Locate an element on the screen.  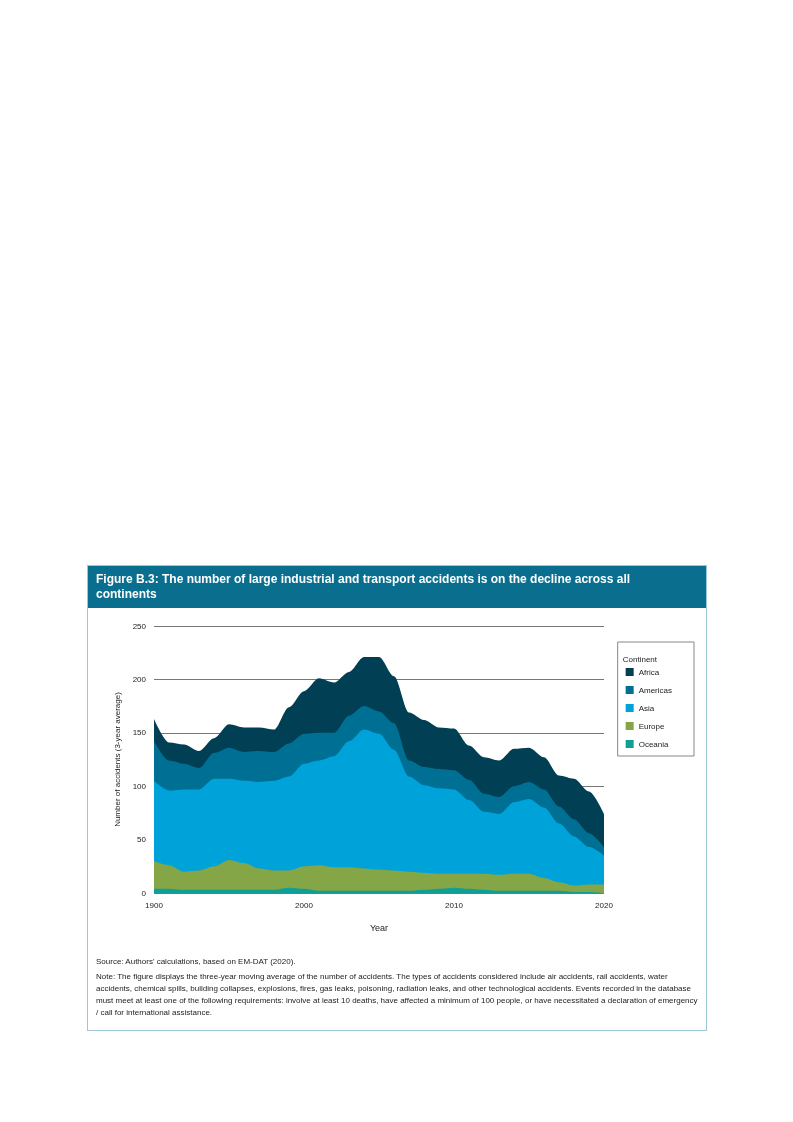
legend-title: Continent is located at coordinates (640, 659).